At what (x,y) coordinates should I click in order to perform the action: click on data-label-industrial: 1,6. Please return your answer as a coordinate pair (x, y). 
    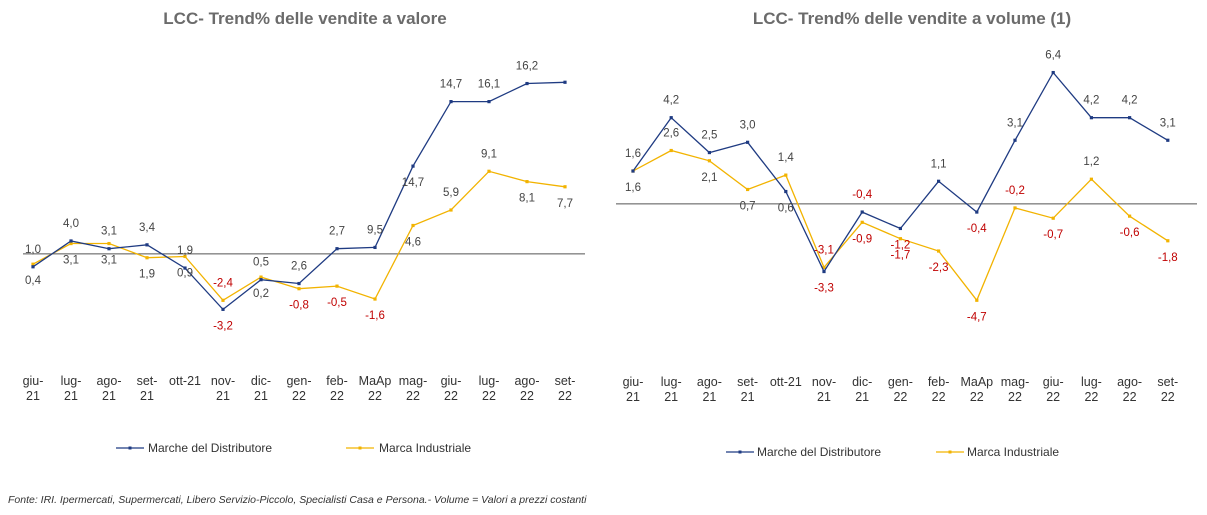
    Looking at the image, I should click on (633, 188).